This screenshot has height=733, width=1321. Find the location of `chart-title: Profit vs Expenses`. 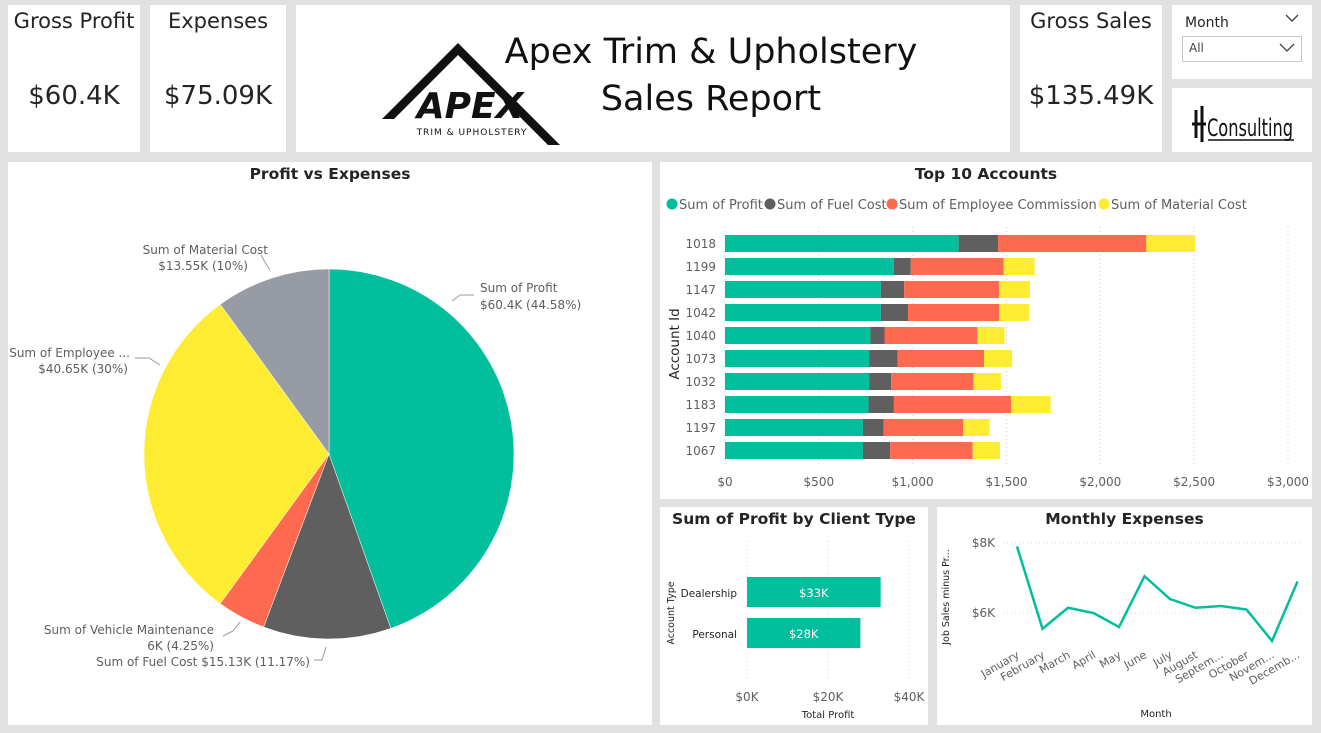

chart-title: Profit vs Expenses is located at coordinates (330, 174).